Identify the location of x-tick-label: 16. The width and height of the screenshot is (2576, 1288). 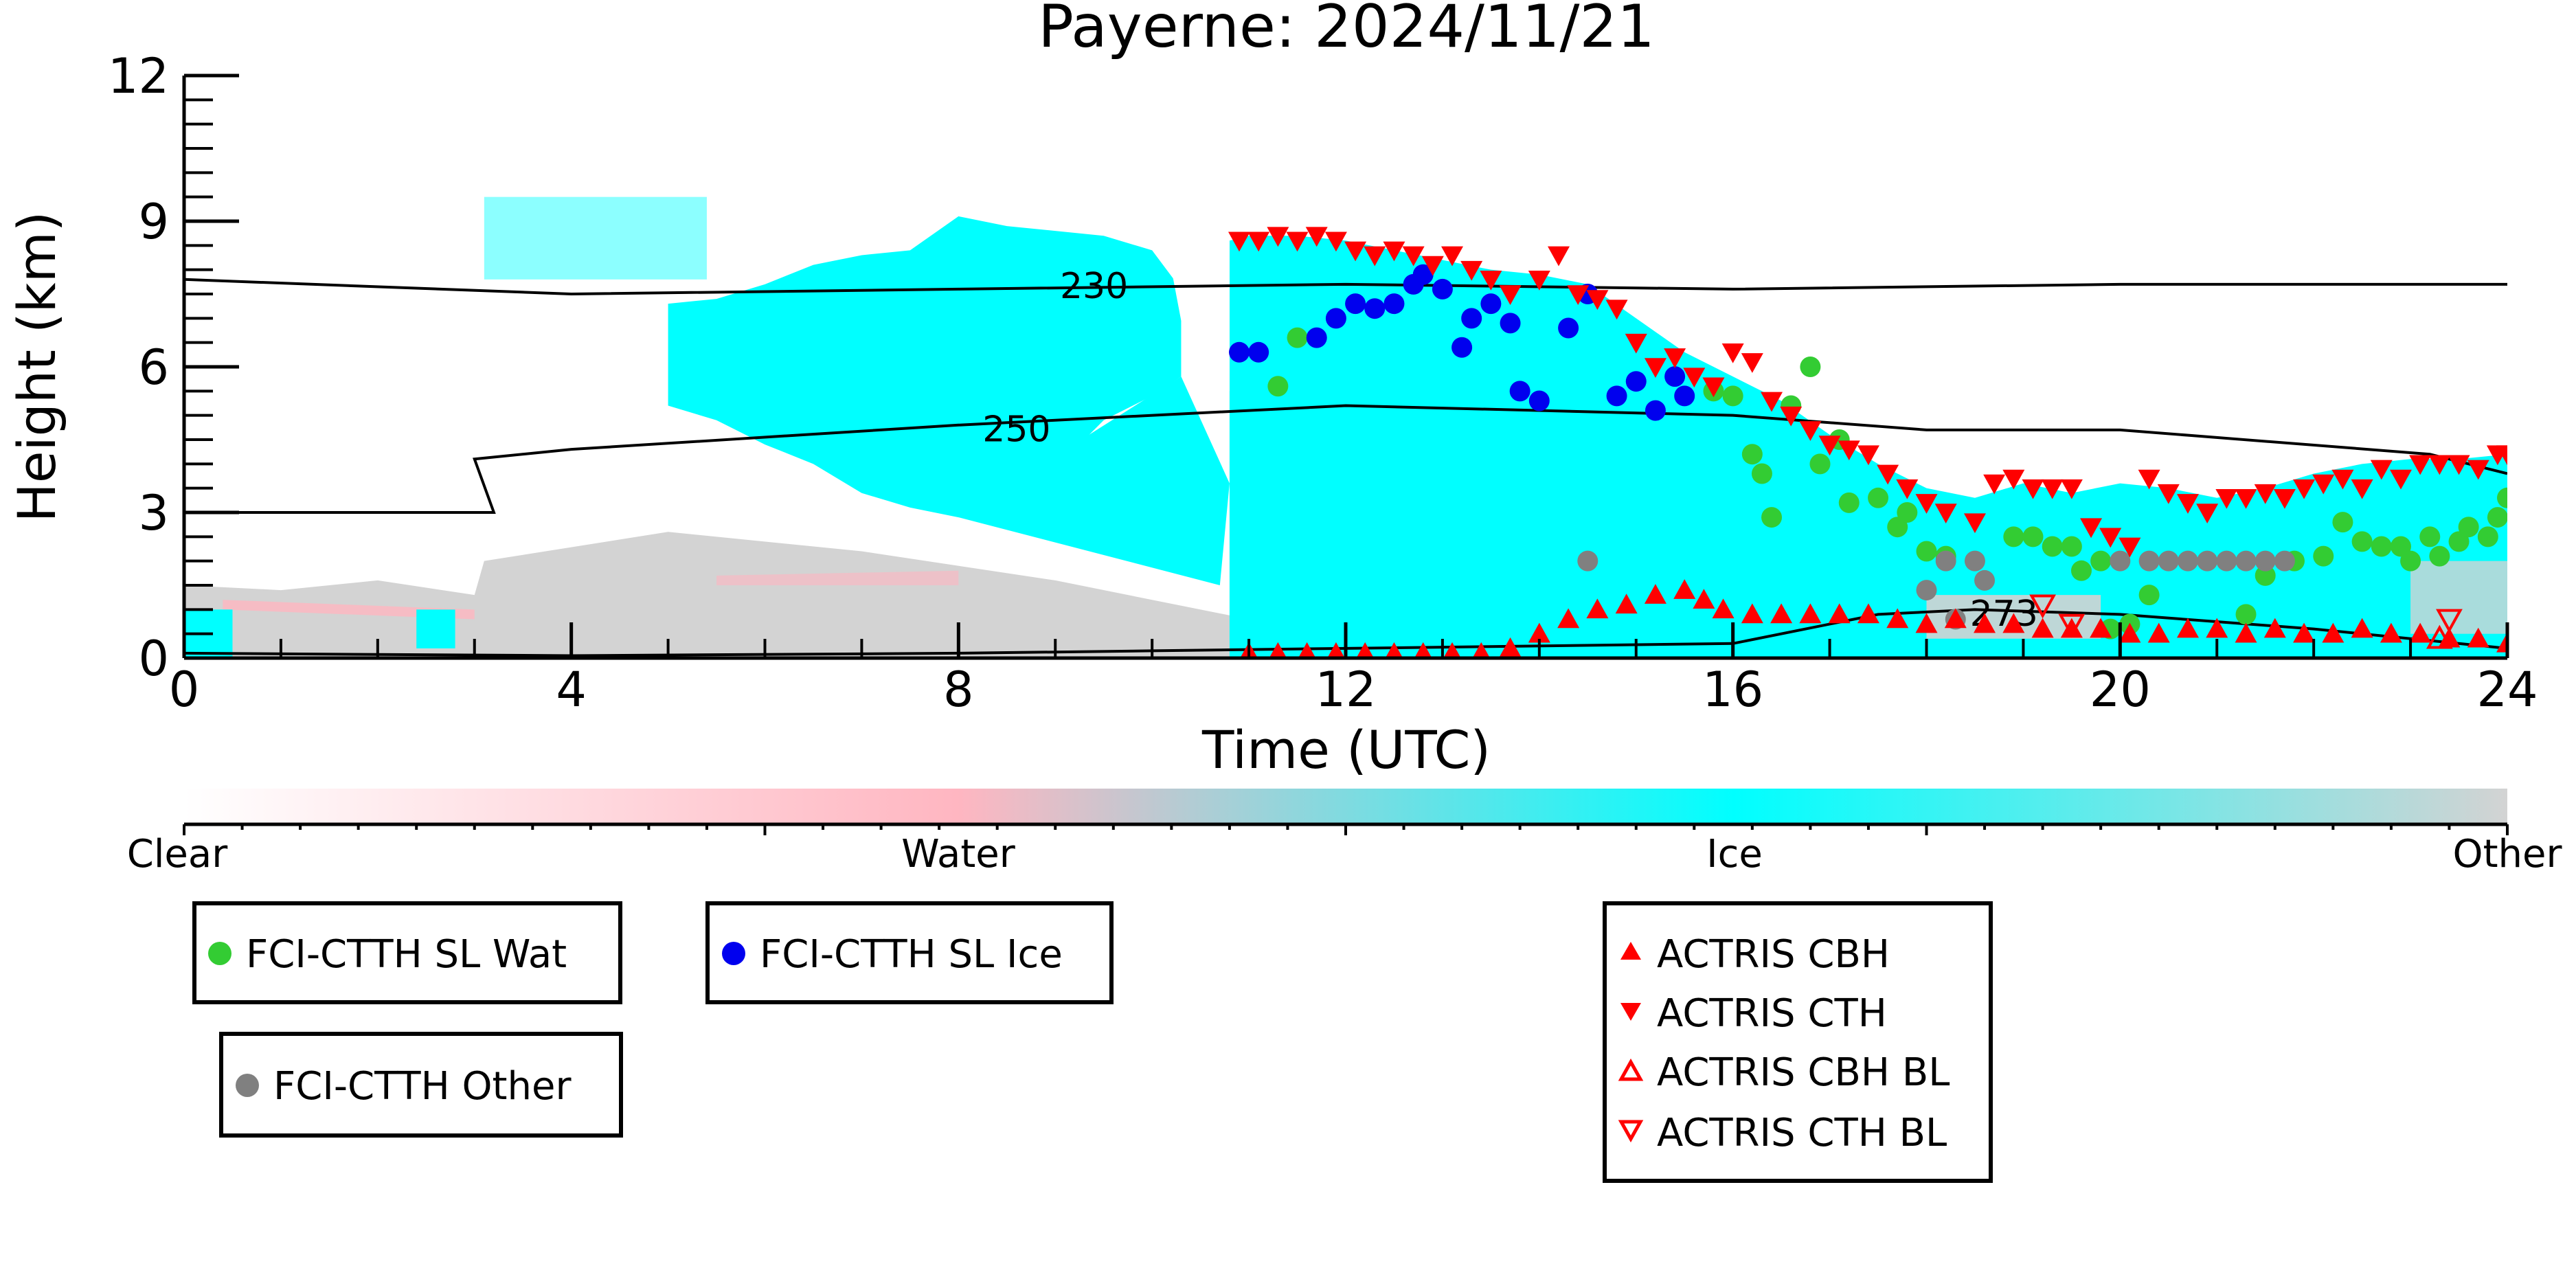
(1732, 690).